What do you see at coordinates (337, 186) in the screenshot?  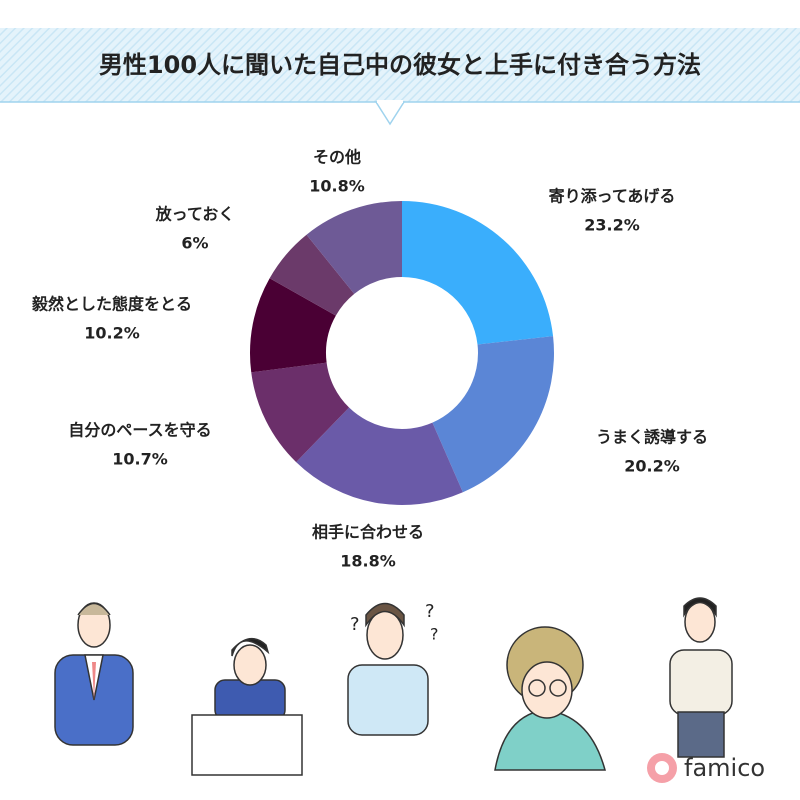 I see `value-label: 10.8%` at bounding box center [337, 186].